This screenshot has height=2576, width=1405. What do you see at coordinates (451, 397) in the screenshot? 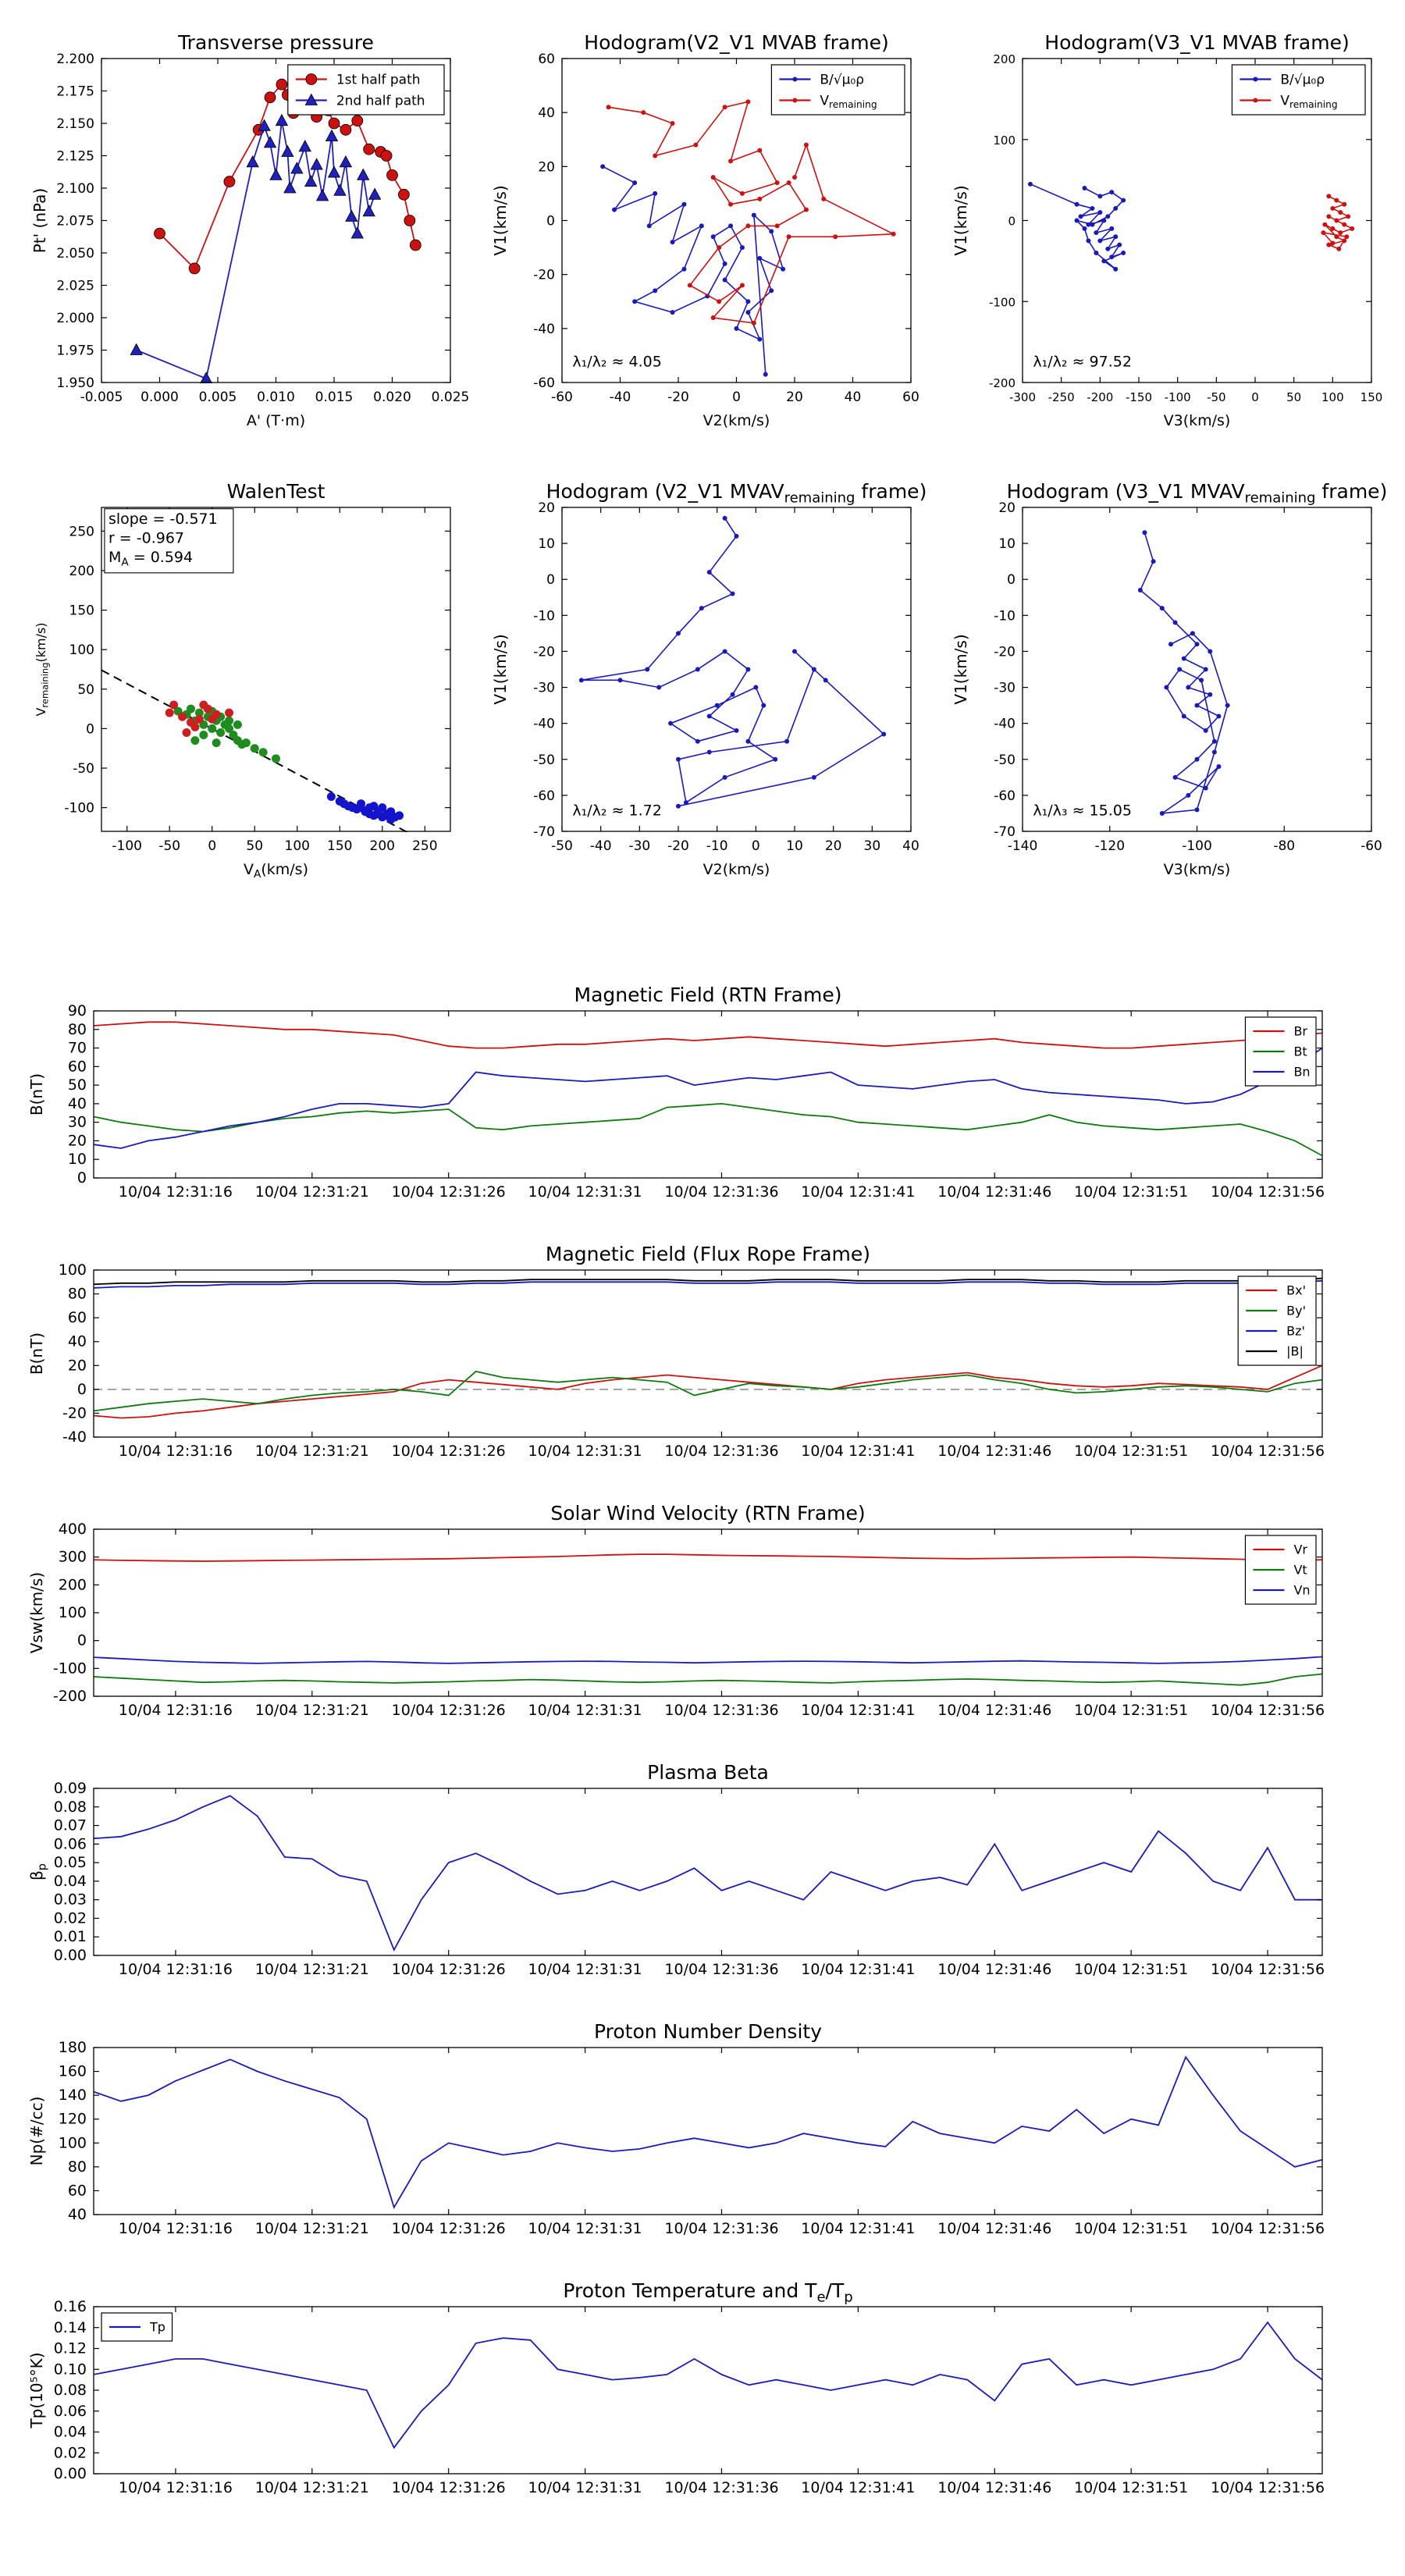
I see `svg-text: 0.025` at bounding box center [451, 397].